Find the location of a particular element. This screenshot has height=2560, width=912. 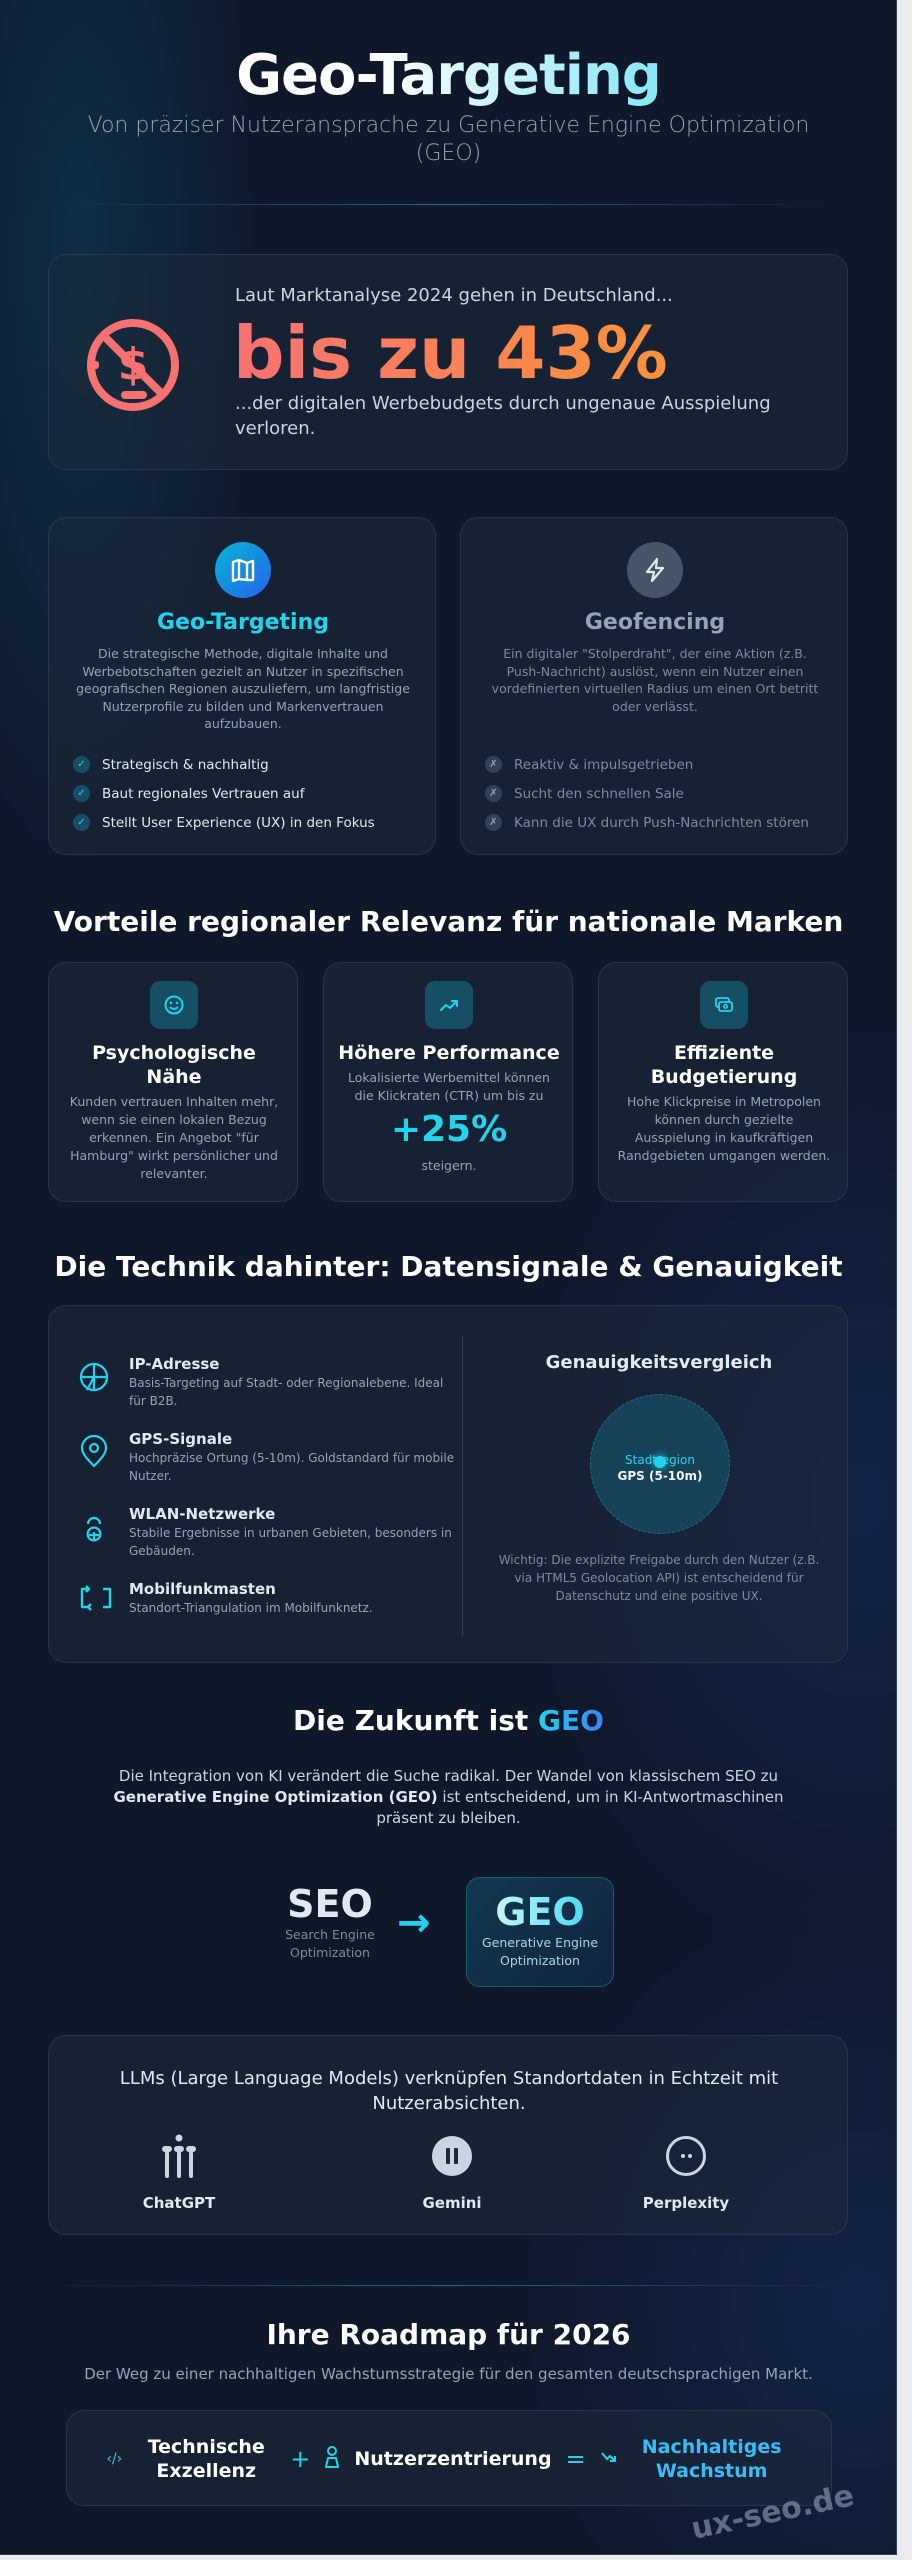

perplexity-icon is located at coordinates (686, 2156).